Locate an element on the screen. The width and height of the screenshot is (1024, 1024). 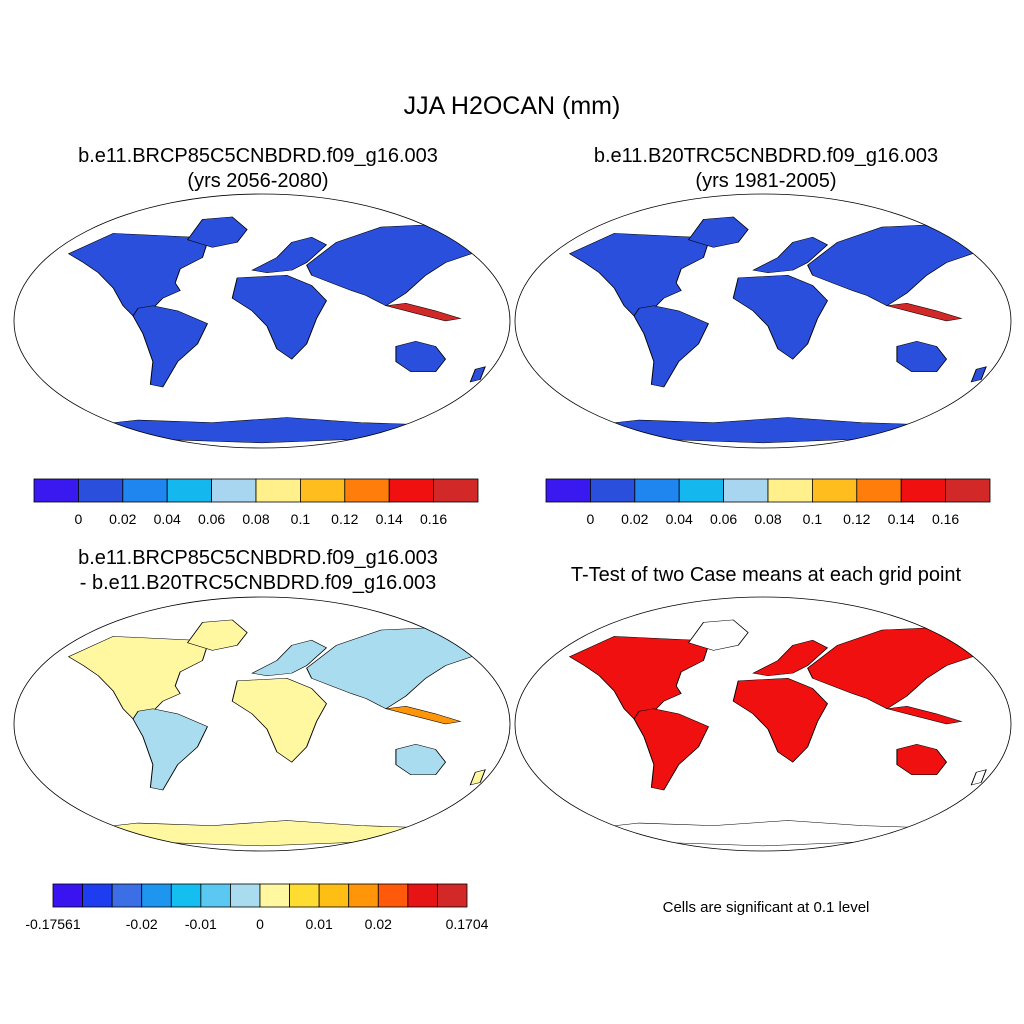
map-ttest is located at coordinates (763, 724).